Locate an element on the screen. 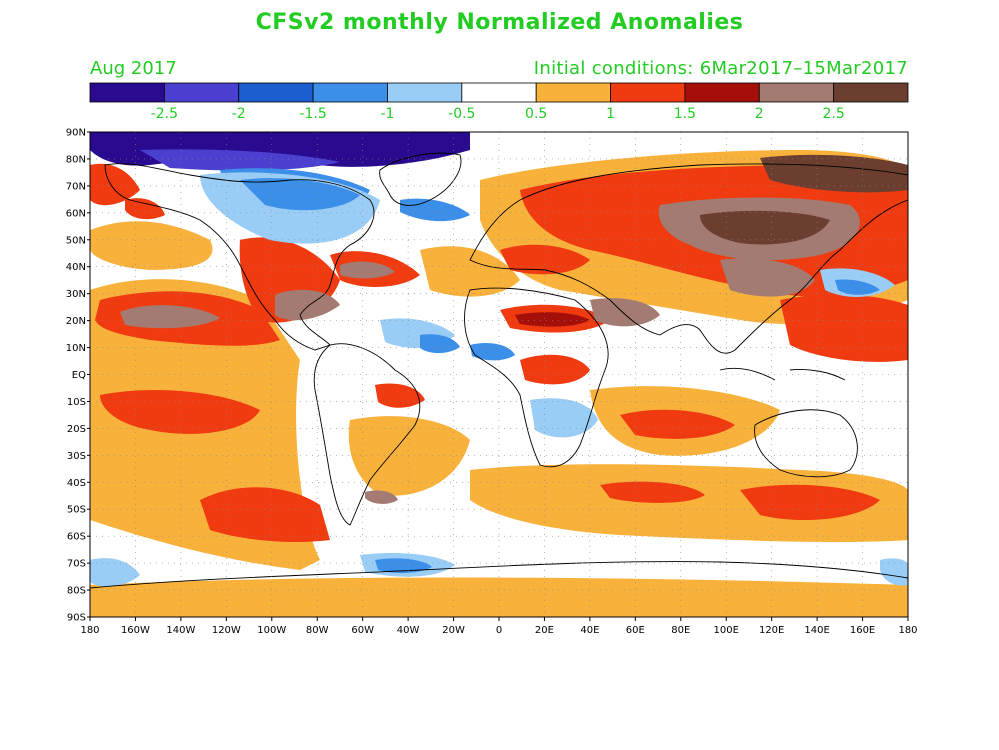  anomaly-region-east-coast-brown is located at coordinates (367, 270).